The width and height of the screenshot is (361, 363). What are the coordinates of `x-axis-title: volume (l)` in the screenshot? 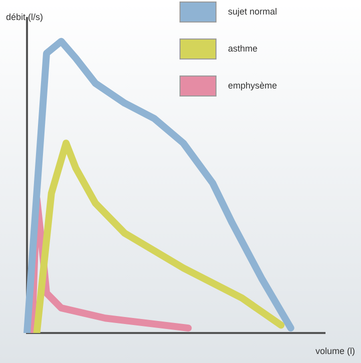 It's located at (335, 351).